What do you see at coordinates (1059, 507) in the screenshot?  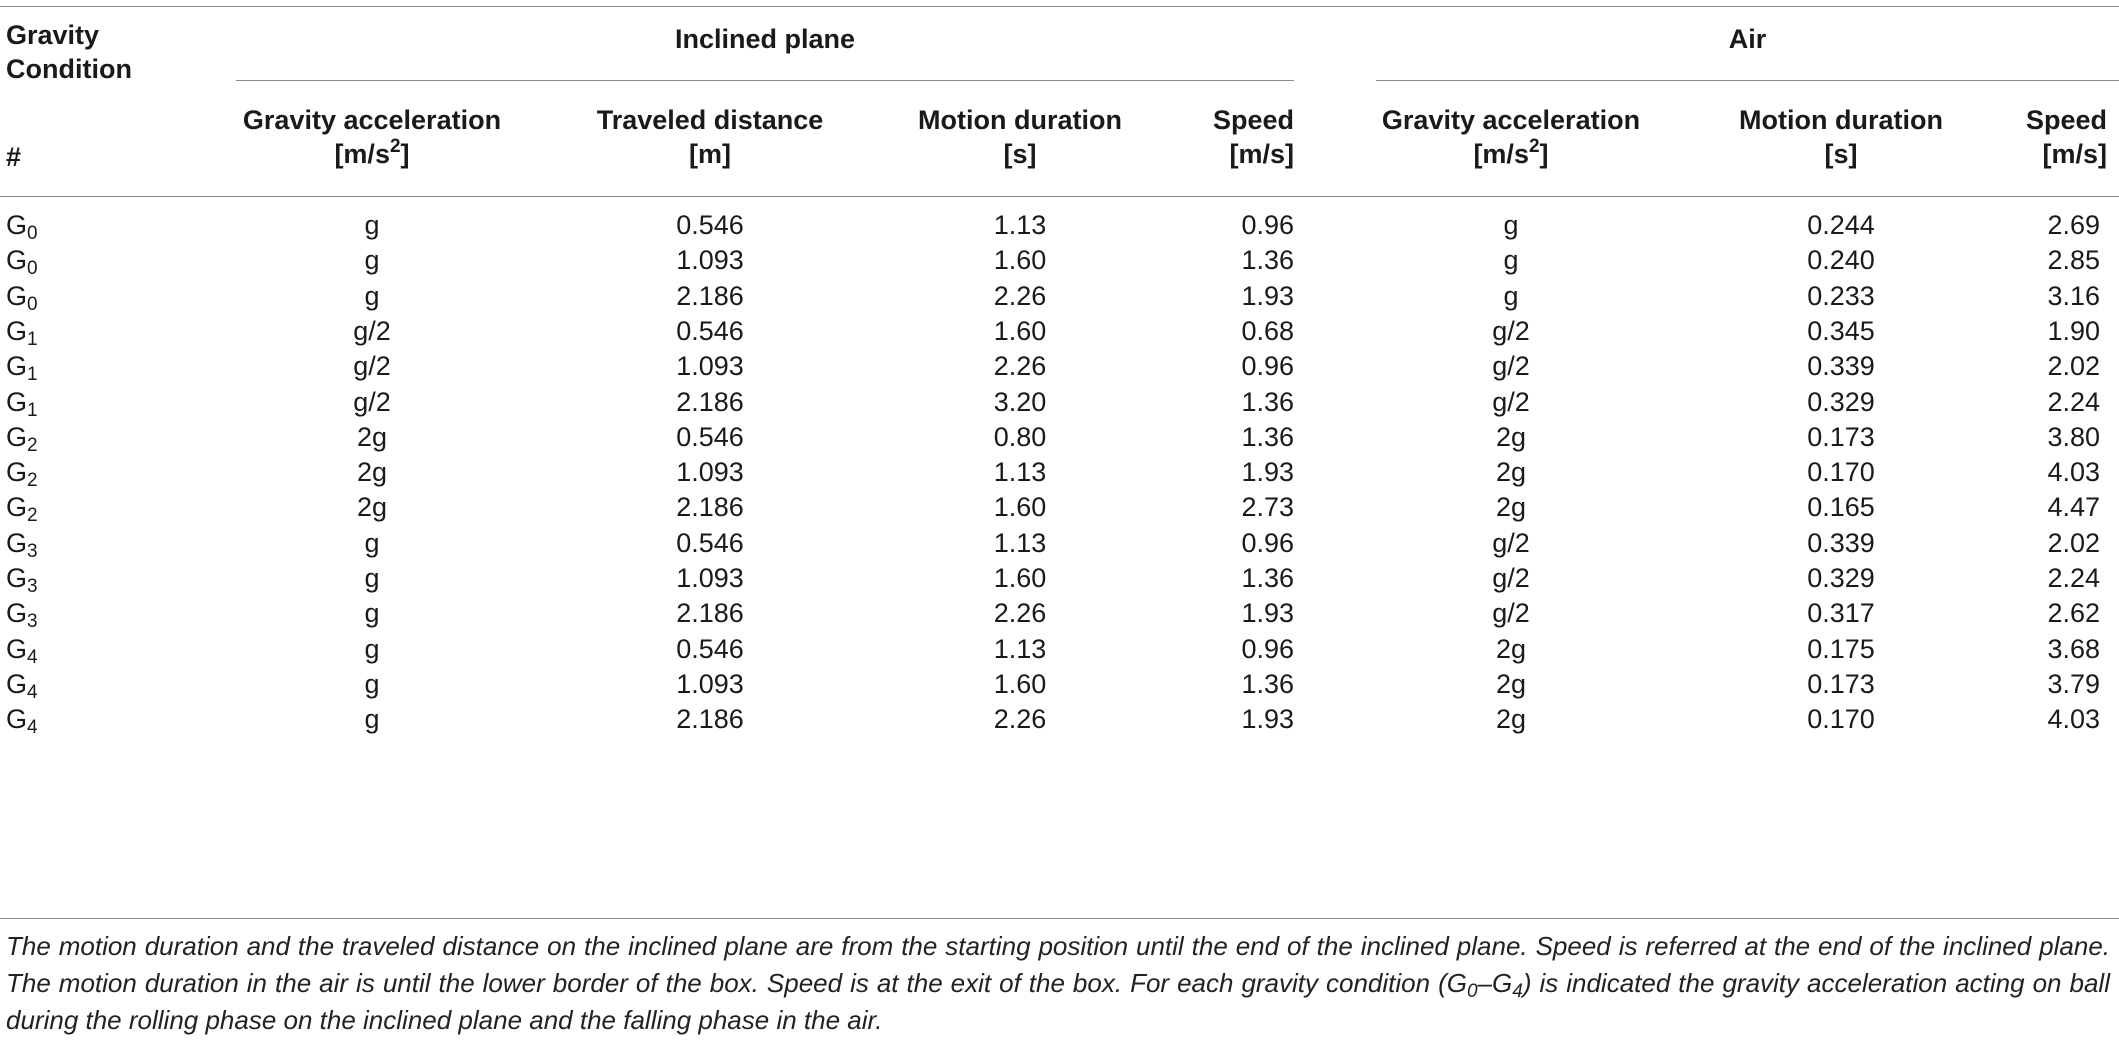 I see `table-row: G2 2g 2.186 1.60 2.73 2g 0.165 4.47` at bounding box center [1059, 507].